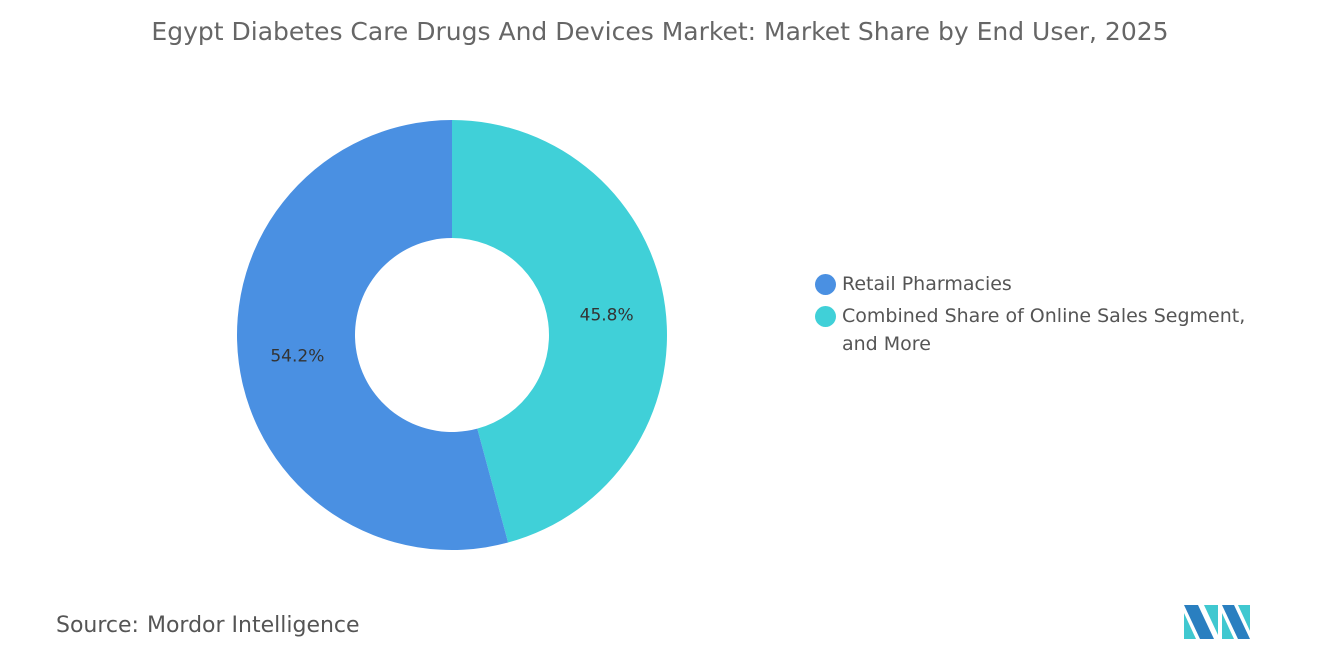 Image resolution: width=1320 pixels, height=665 pixels. What do you see at coordinates (927, 284) in the screenshot?
I see `legend-label: Retail Pharmacies` at bounding box center [927, 284].